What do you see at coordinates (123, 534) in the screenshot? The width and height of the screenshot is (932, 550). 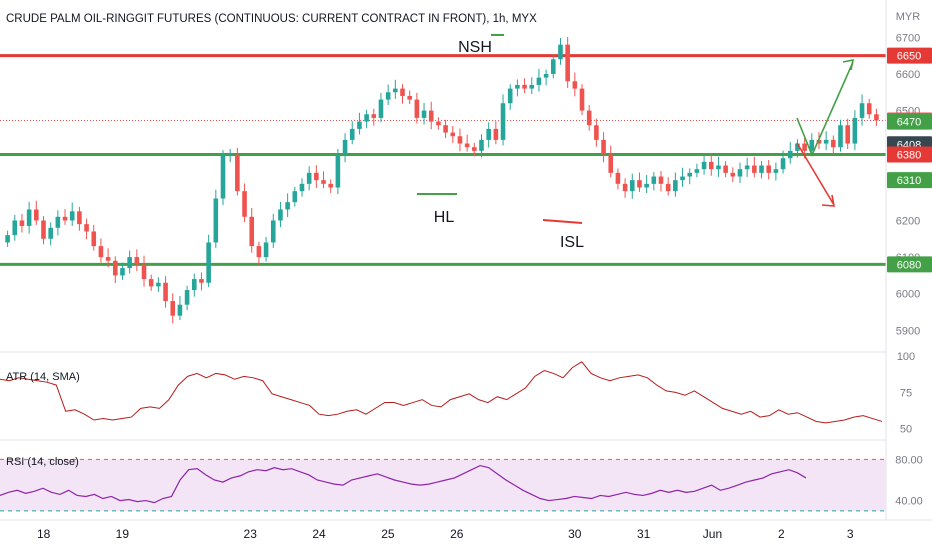 I see `time-tick-label: 19` at bounding box center [123, 534].